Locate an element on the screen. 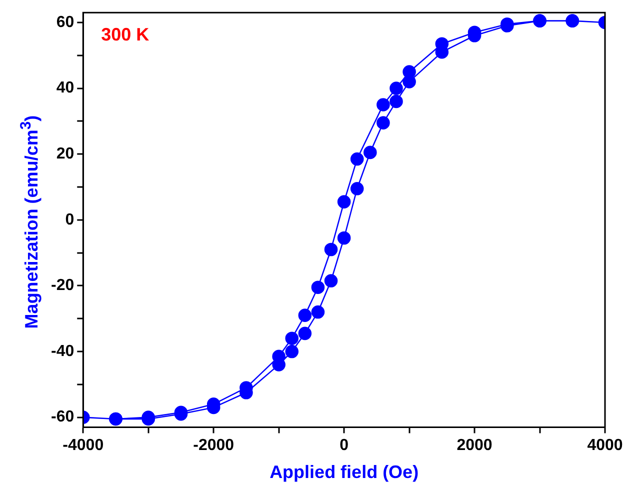 Image resolution: width=627 pixels, height=492 pixels. x-tick-label: 4000 is located at coordinates (605, 445).